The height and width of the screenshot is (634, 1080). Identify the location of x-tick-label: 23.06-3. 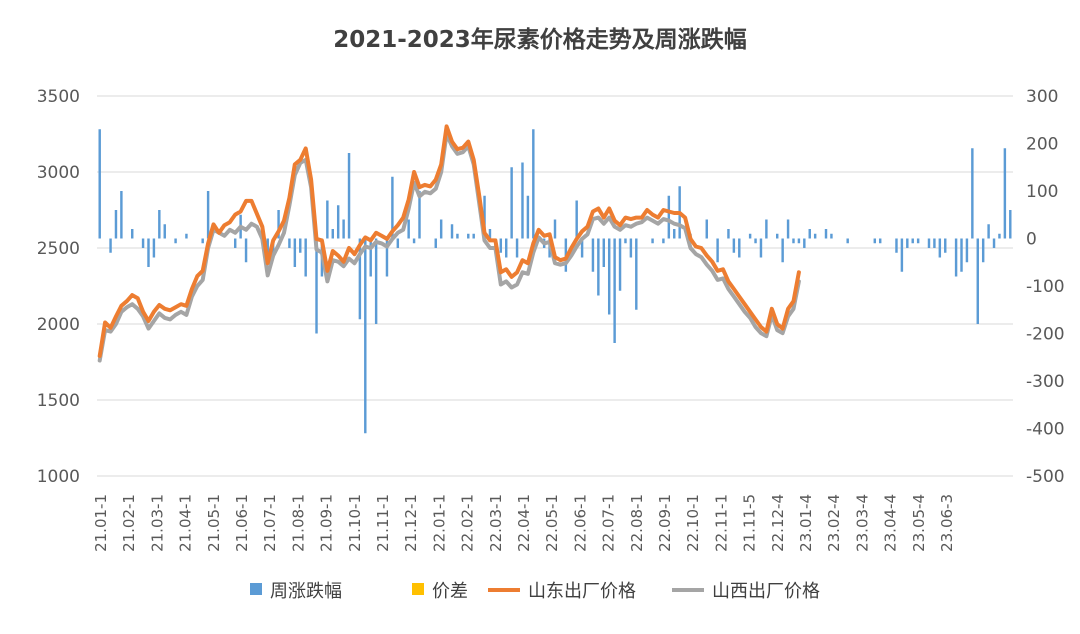
(947, 523).